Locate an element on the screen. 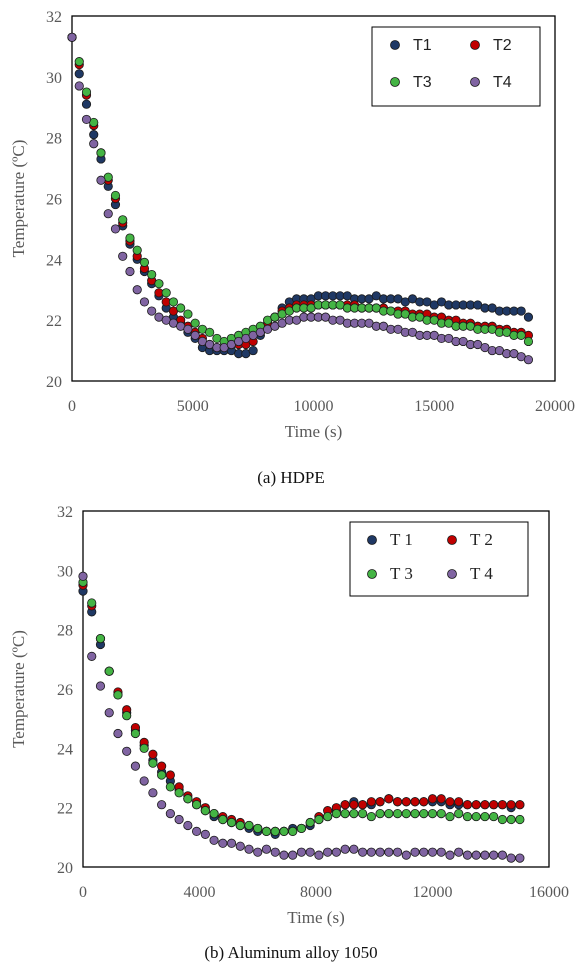 Image resolution: width=583 pixels, height=972 pixels. y-axis-label: Temperature (ºC) is located at coordinates (18, 199).